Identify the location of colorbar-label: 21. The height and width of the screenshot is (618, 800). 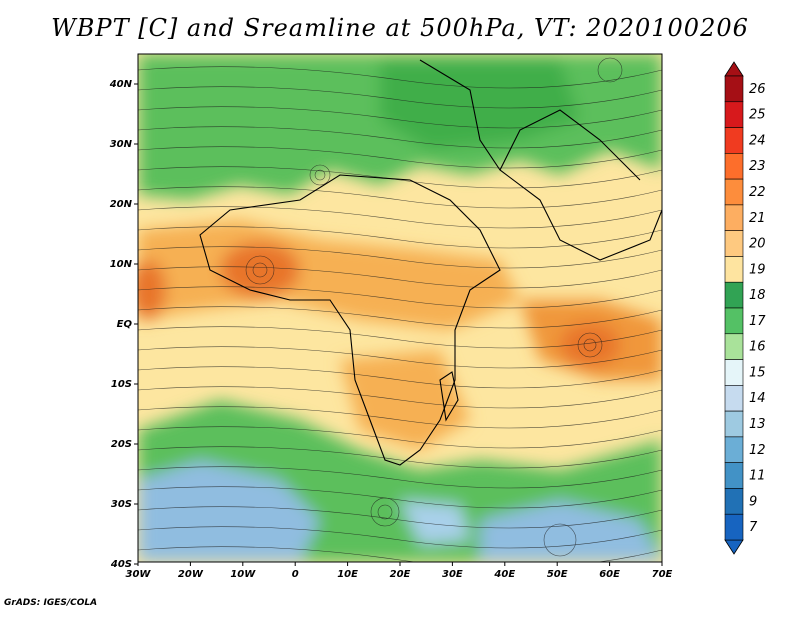
(757, 218).